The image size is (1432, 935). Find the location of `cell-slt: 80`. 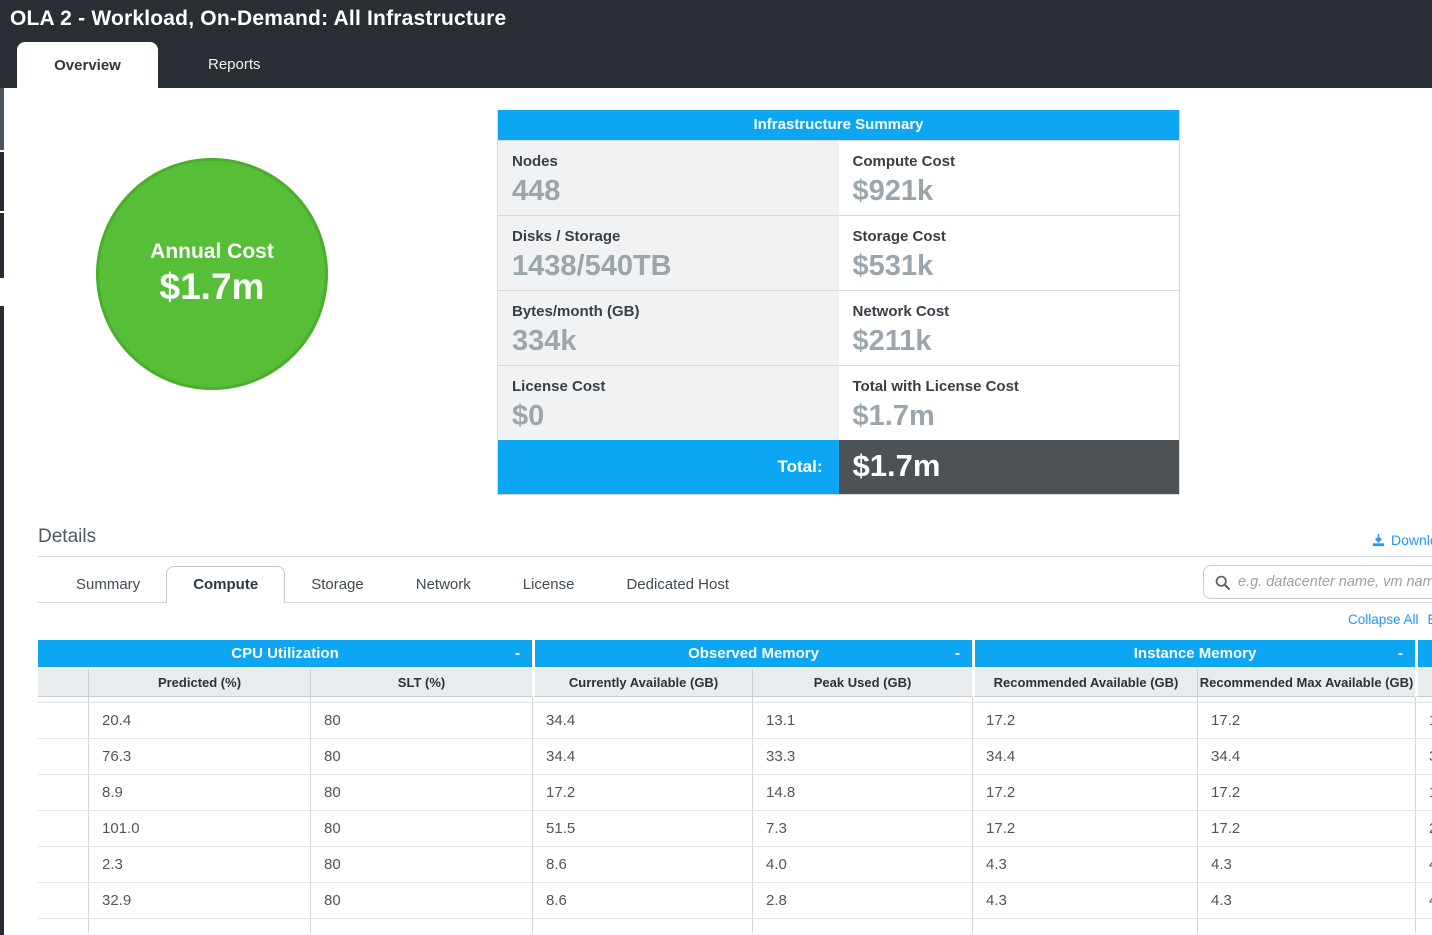

cell-slt: 80 is located at coordinates (421, 865).